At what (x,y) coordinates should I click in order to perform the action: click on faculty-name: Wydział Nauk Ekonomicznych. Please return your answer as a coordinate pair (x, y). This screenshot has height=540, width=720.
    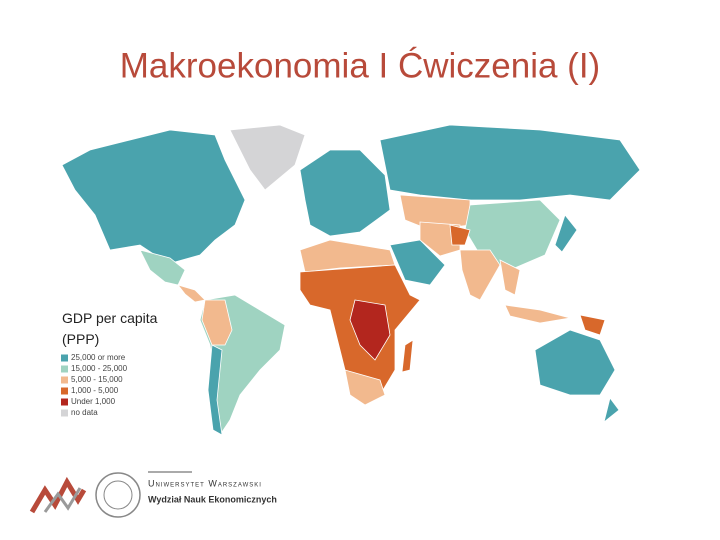
    Looking at the image, I should click on (212, 499).